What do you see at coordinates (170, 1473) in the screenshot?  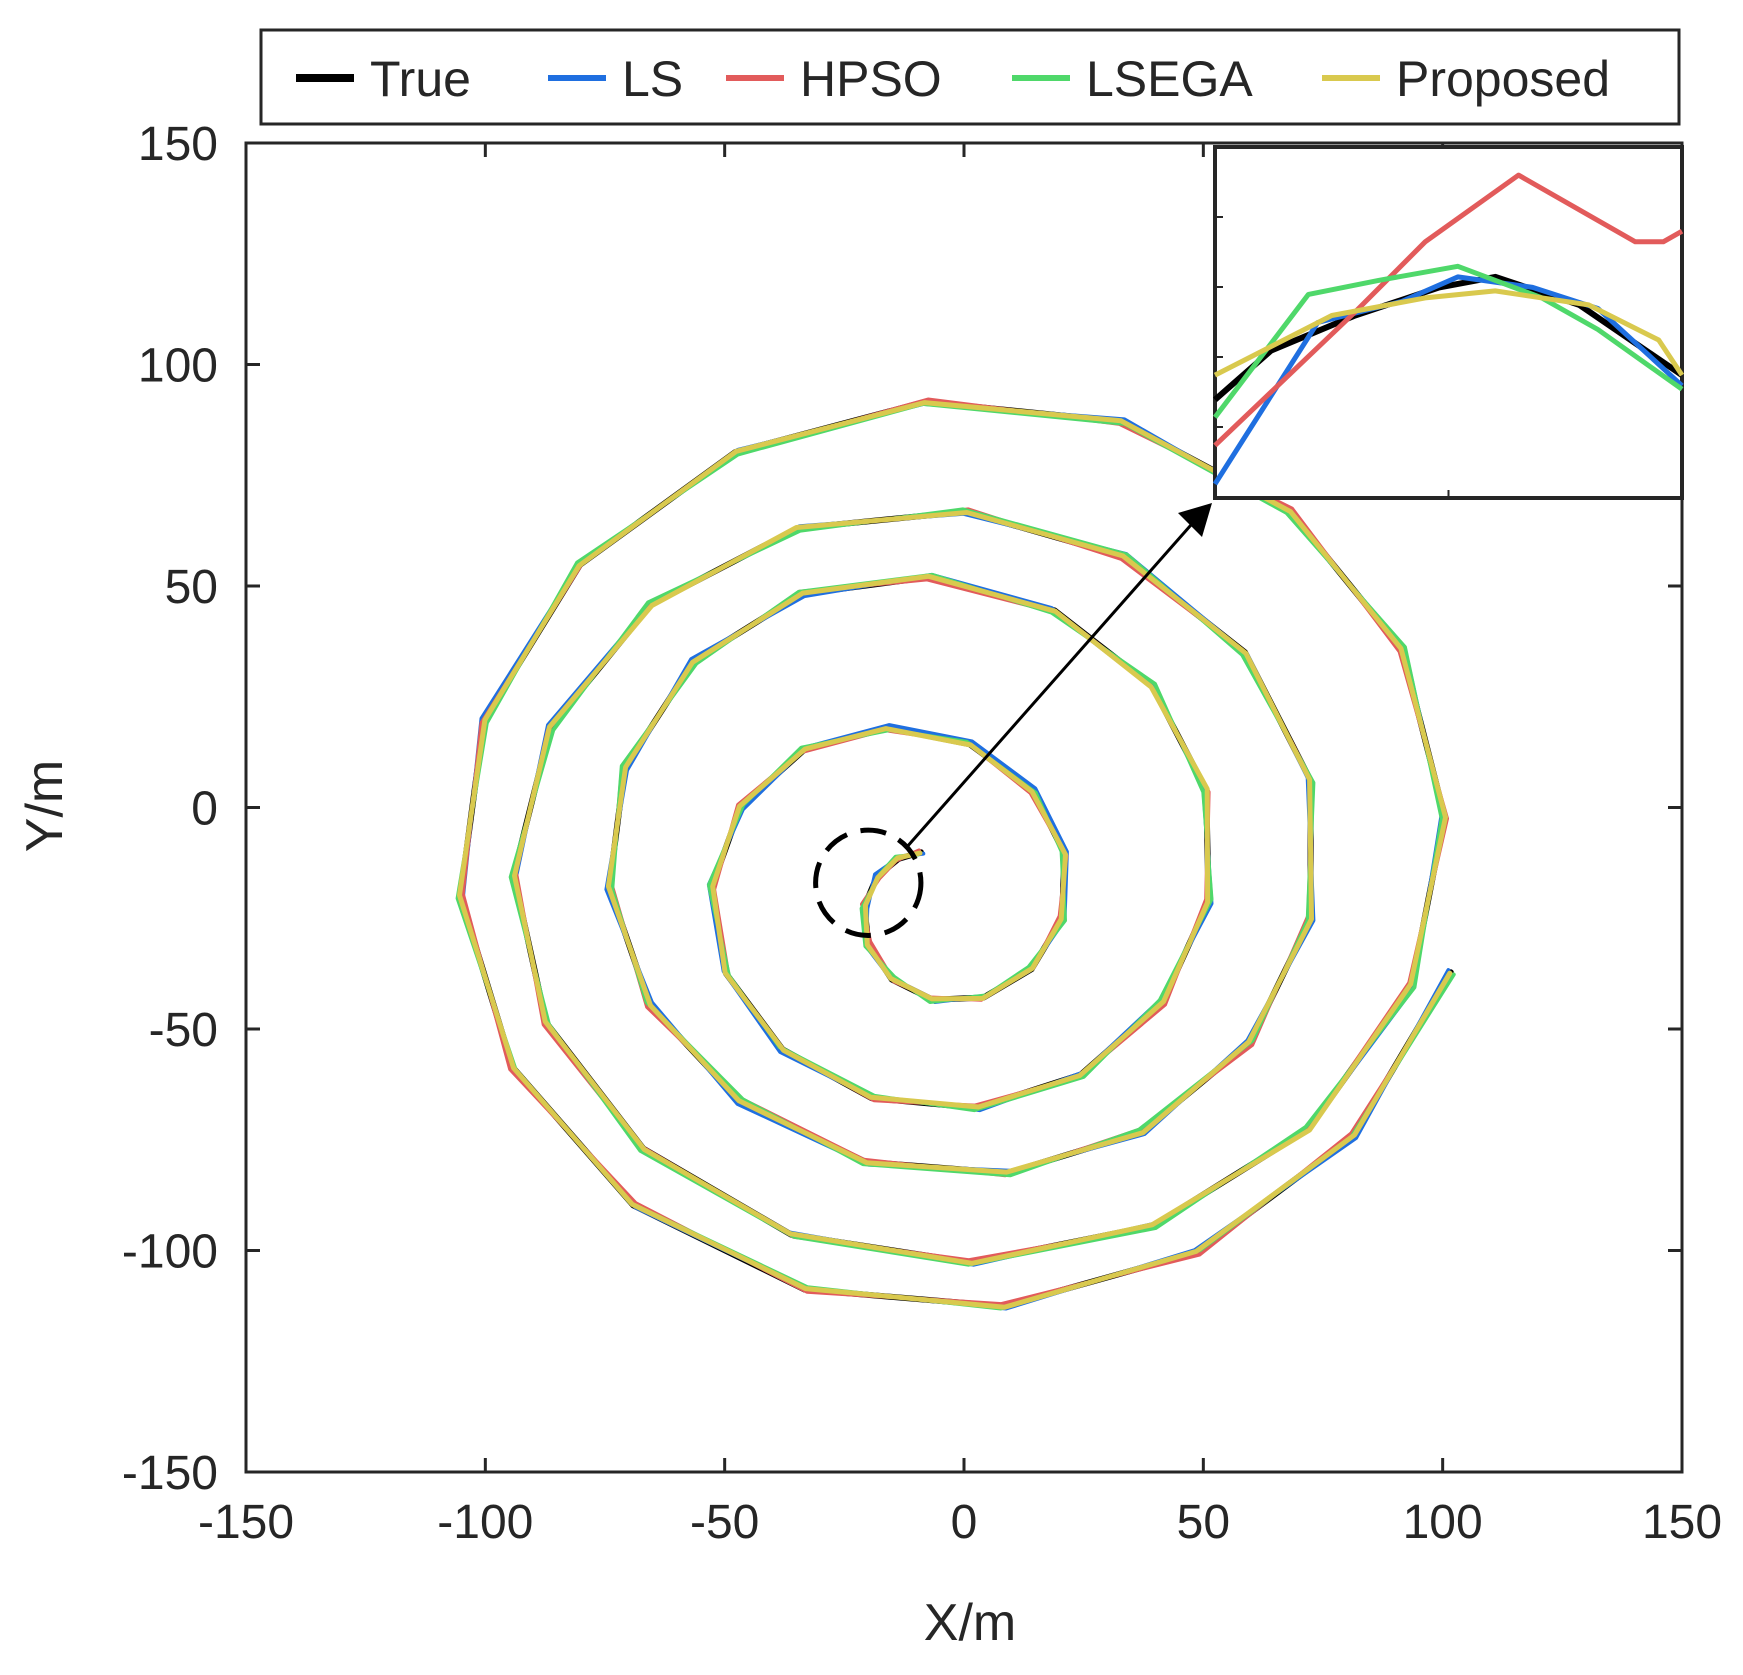 I see `y-tick-label: -150` at bounding box center [170, 1473].